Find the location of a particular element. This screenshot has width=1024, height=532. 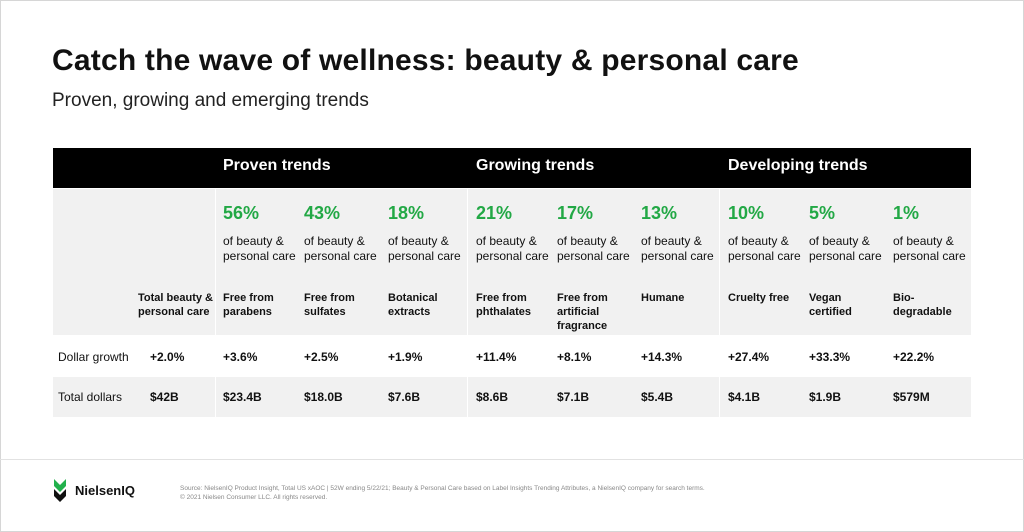

share-block: 1% of beauty & personal care is located at coordinates (934, 233).